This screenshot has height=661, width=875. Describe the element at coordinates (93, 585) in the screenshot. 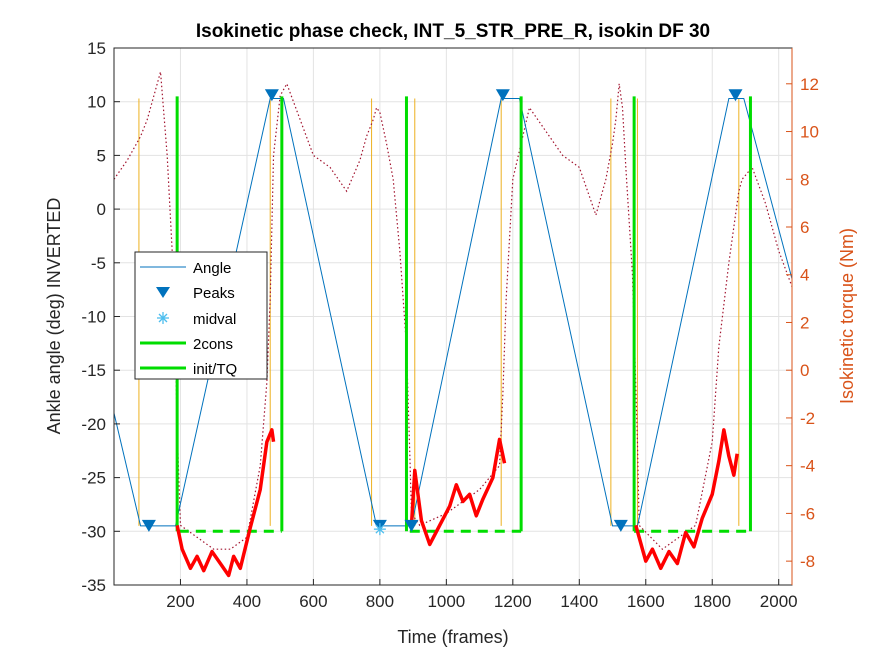

I see `y-left-tick-label: -35` at that location.